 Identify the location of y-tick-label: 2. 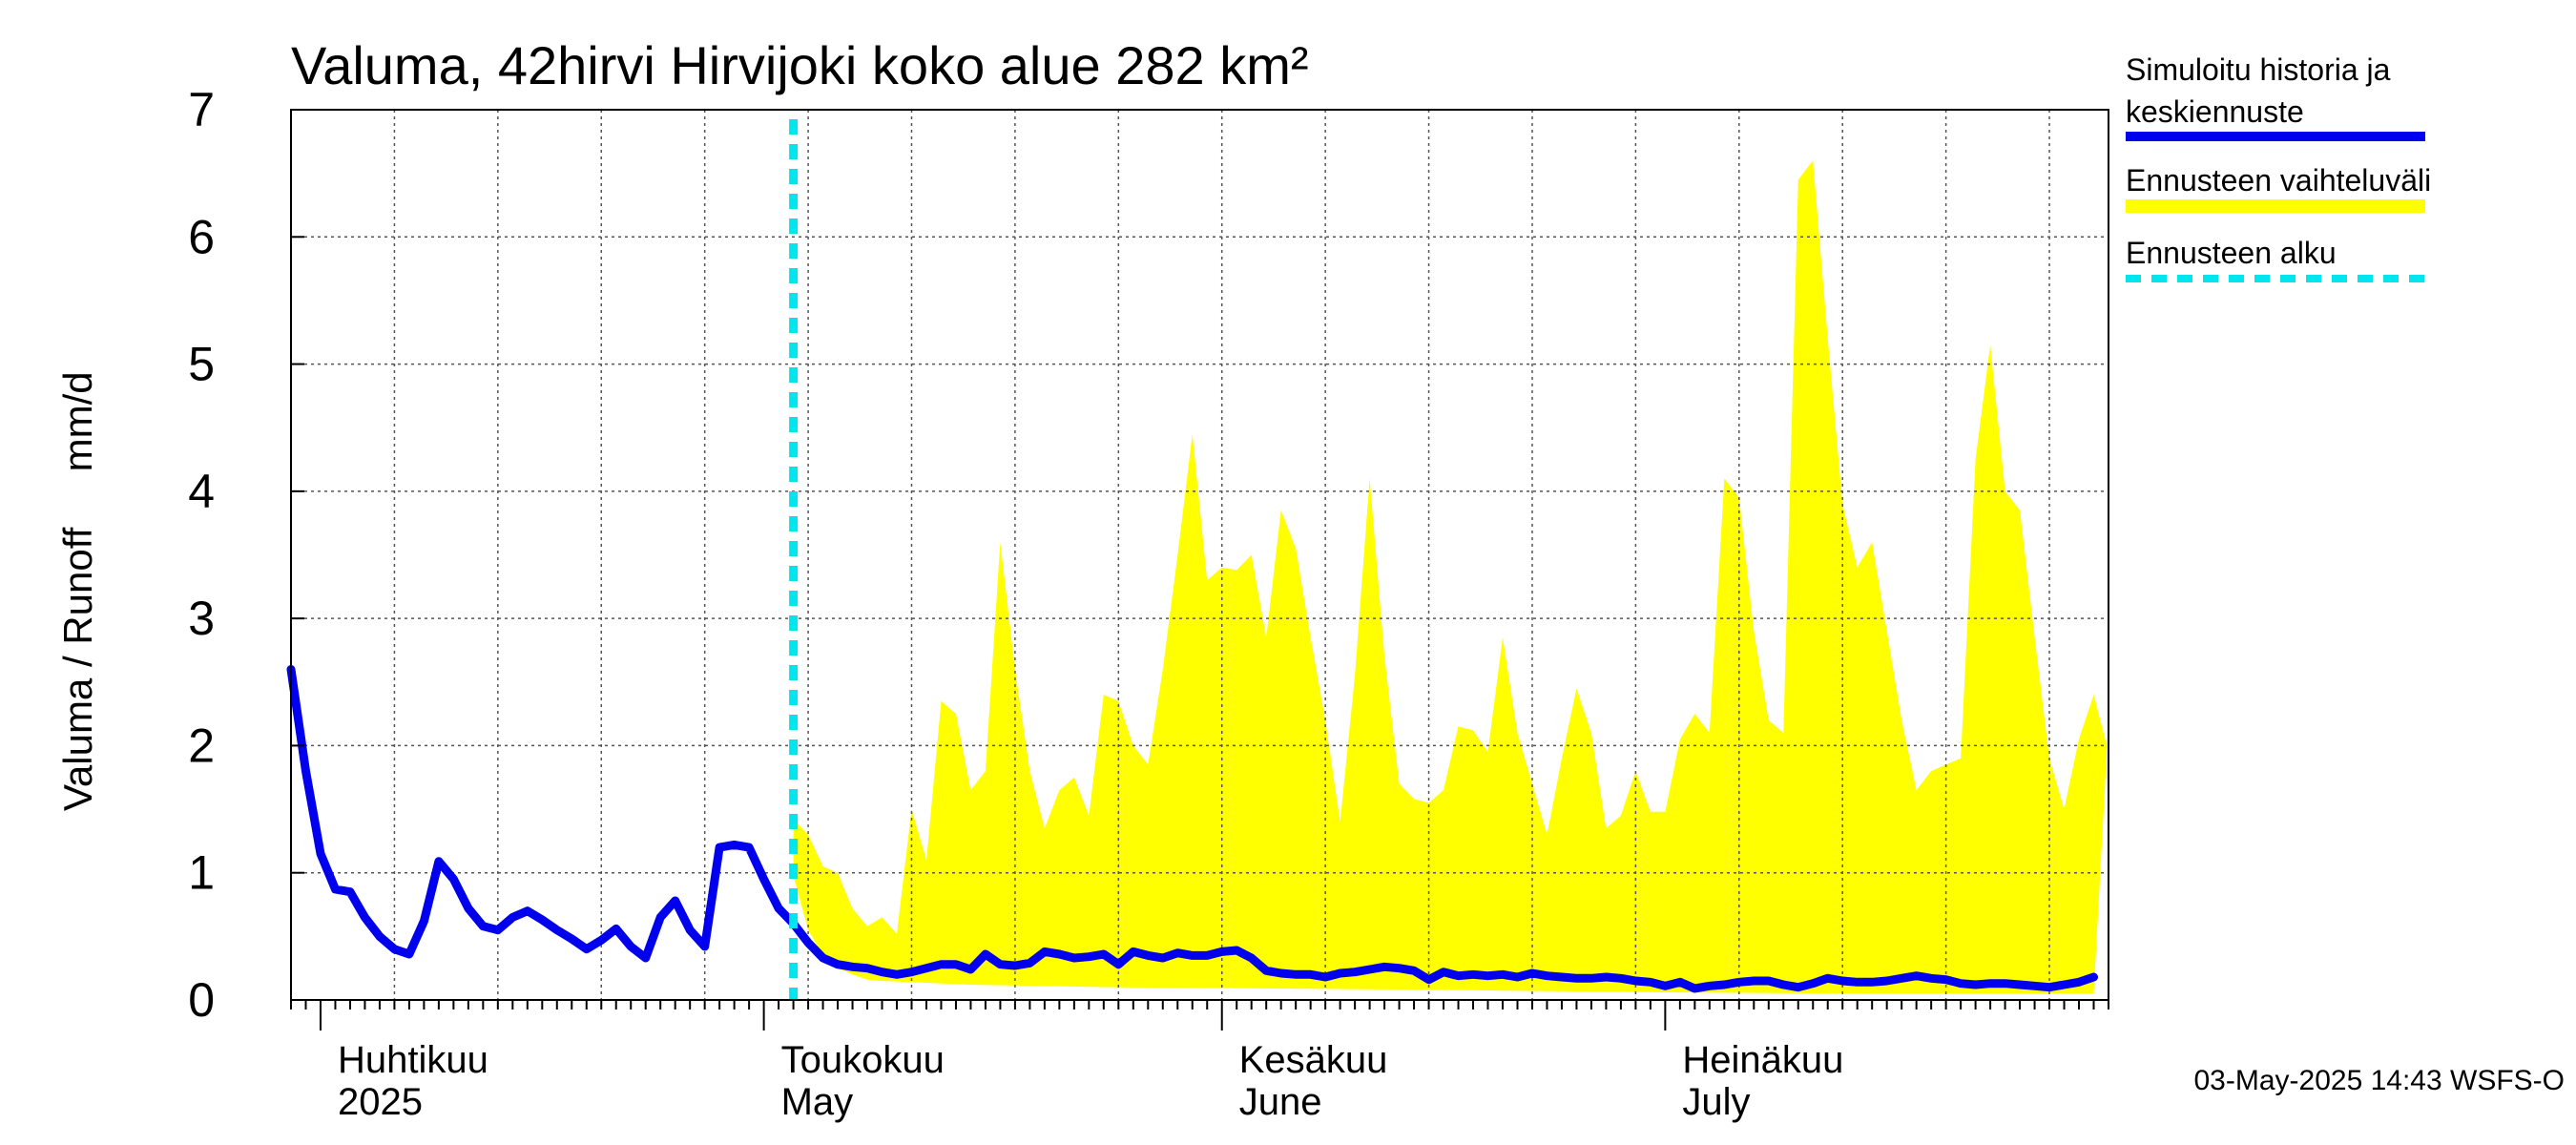
(201, 745).